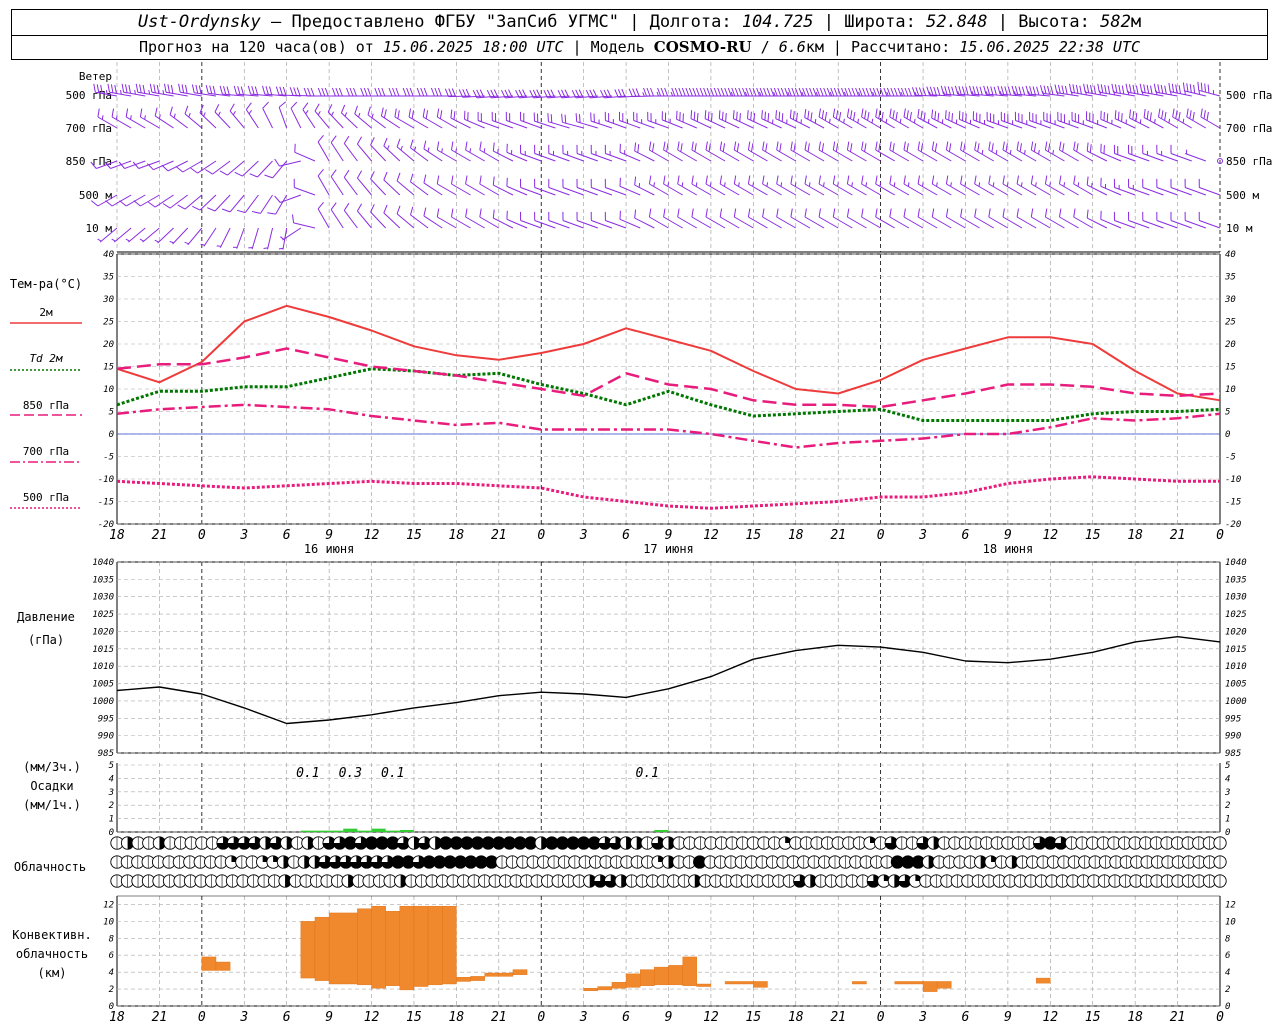 The height and width of the screenshot is (1024, 1280). Describe the element at coordinates (760, 984) in the screenshot. I see `convective-bar` at that location.